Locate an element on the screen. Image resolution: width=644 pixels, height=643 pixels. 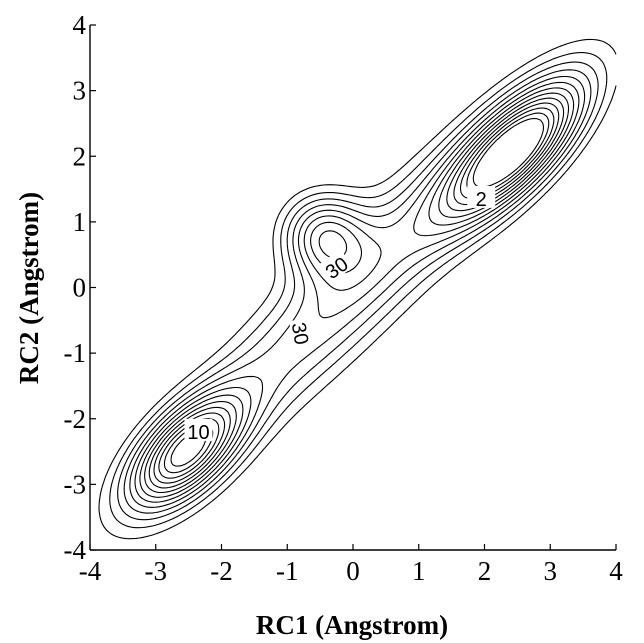
x-tick-label: 4 is located at coordinates (616, 571).